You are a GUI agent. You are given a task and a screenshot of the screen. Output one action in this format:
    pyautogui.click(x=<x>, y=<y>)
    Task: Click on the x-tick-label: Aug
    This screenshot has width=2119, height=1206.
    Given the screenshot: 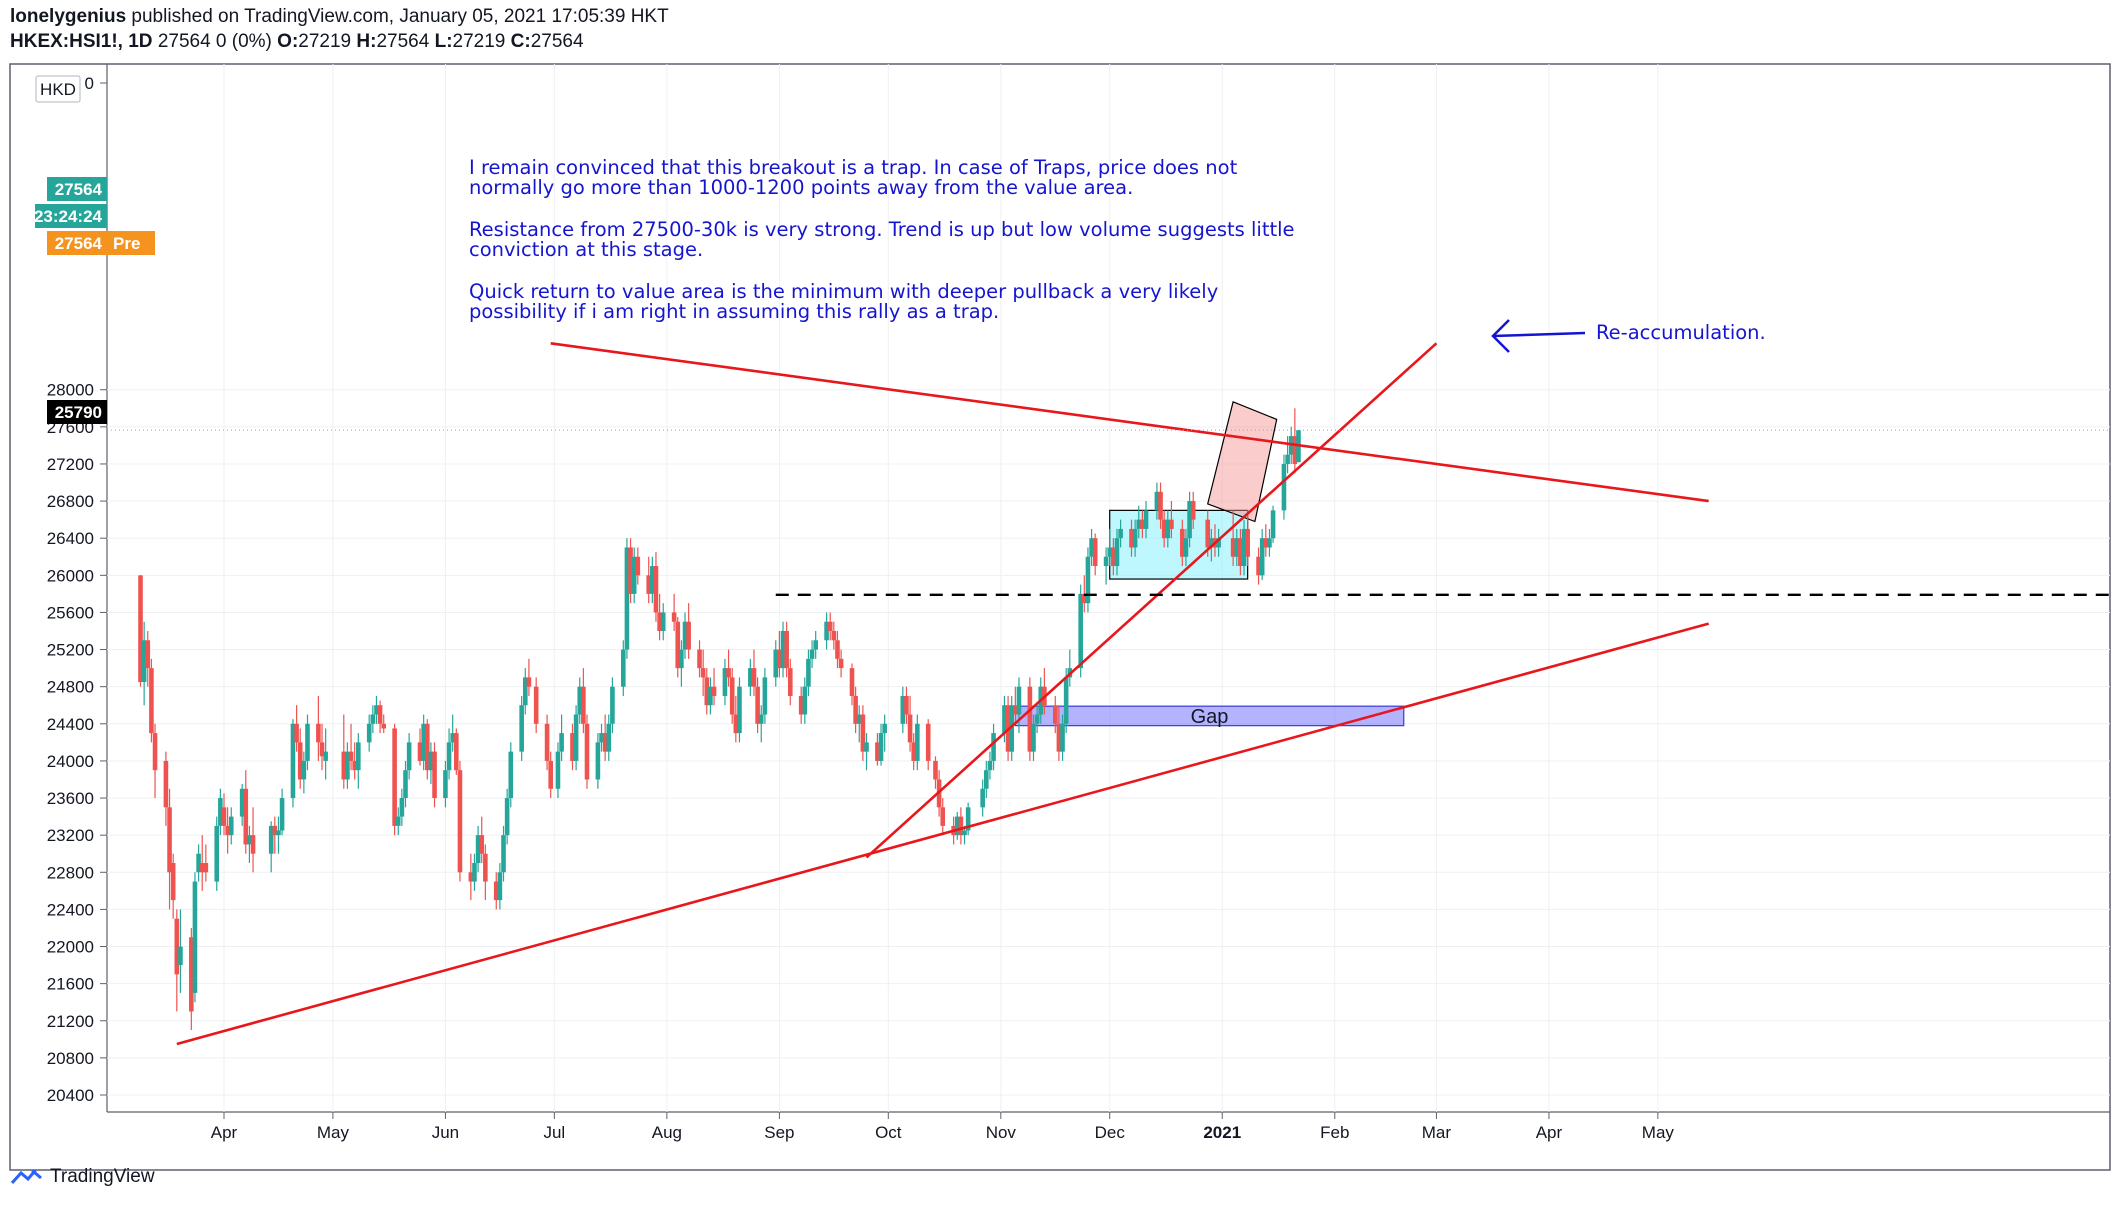 What is the action you would take?
    pyautogui.click(x=667, y=1132)
    